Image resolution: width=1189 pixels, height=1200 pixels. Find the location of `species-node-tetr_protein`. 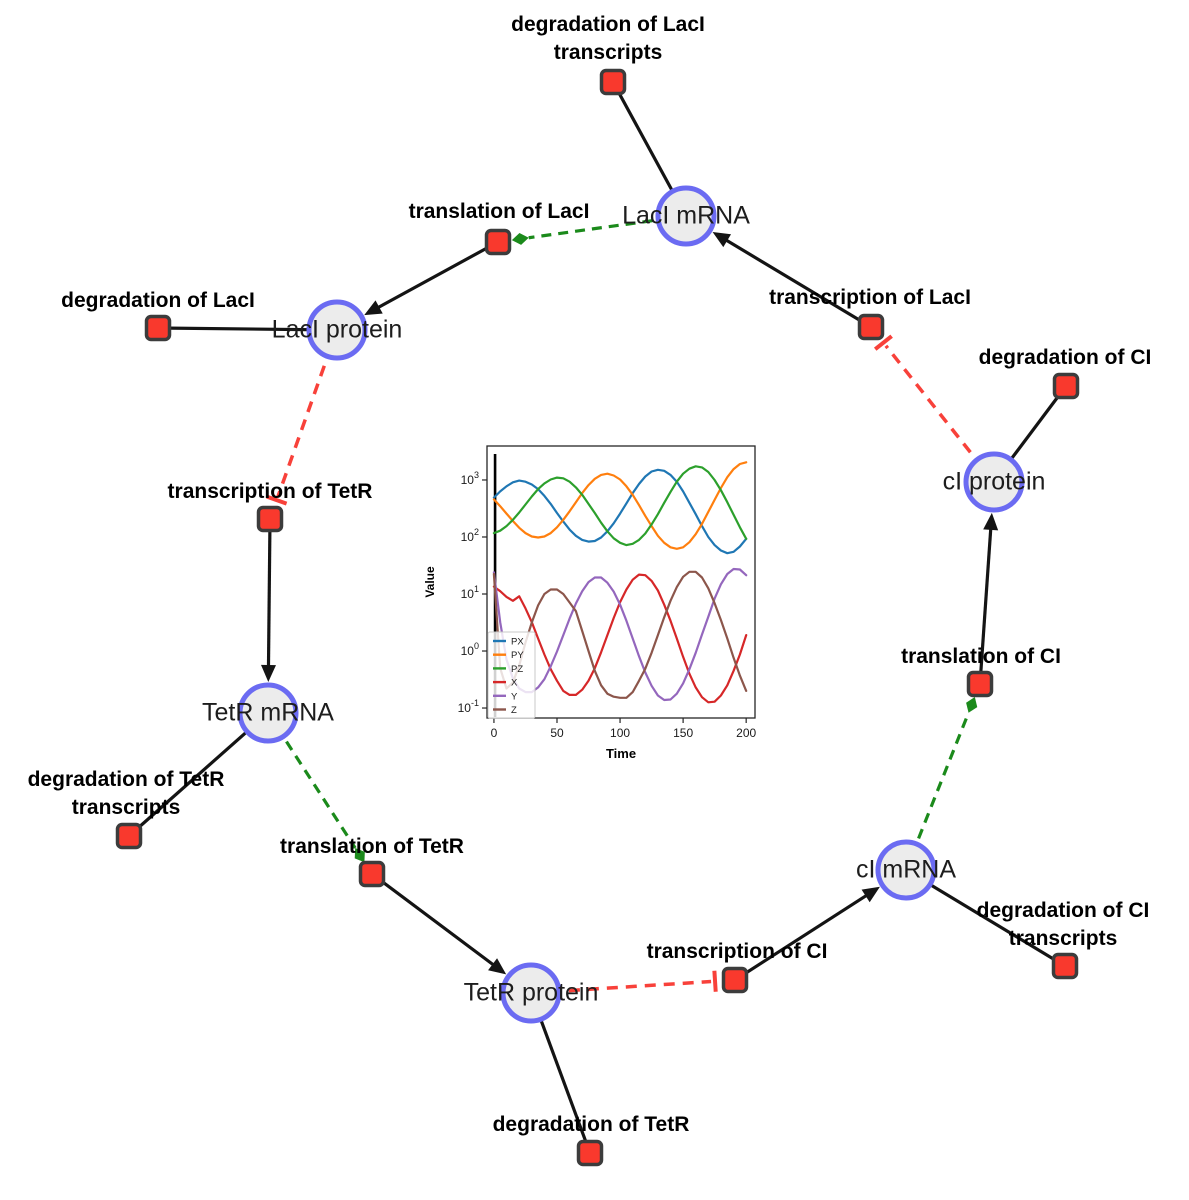

species-node-tetr_protein is located at coordinates (531, 993).